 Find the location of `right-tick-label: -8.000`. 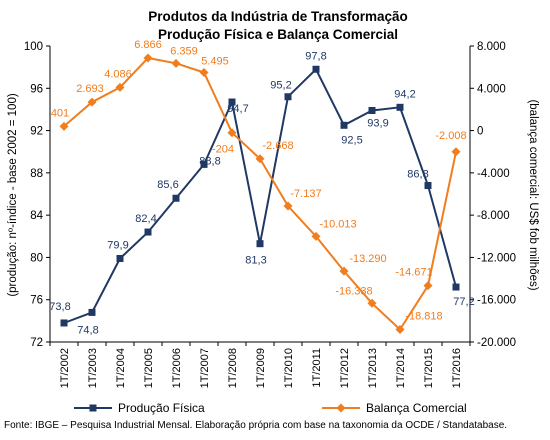

right-tick-label: -8.000 is located at coordinates (493, 216).